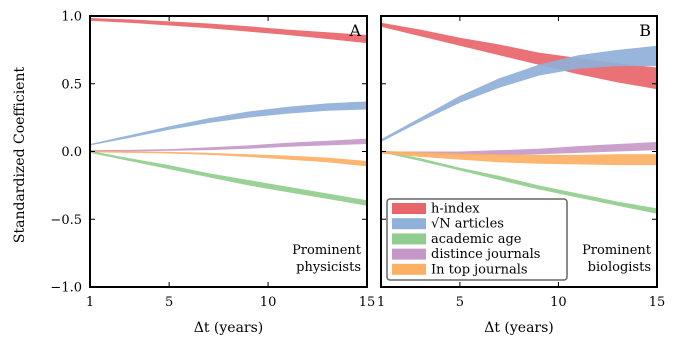  What do you see at coordinates (71, 152) in the screenshot?
I see `y-tick-label: 0.0` at bounding box center [71, 152].